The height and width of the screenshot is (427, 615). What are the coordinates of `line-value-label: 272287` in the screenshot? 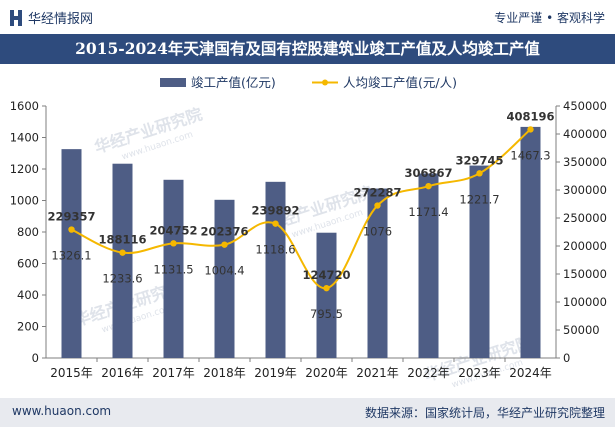 It's located at (377, 193).